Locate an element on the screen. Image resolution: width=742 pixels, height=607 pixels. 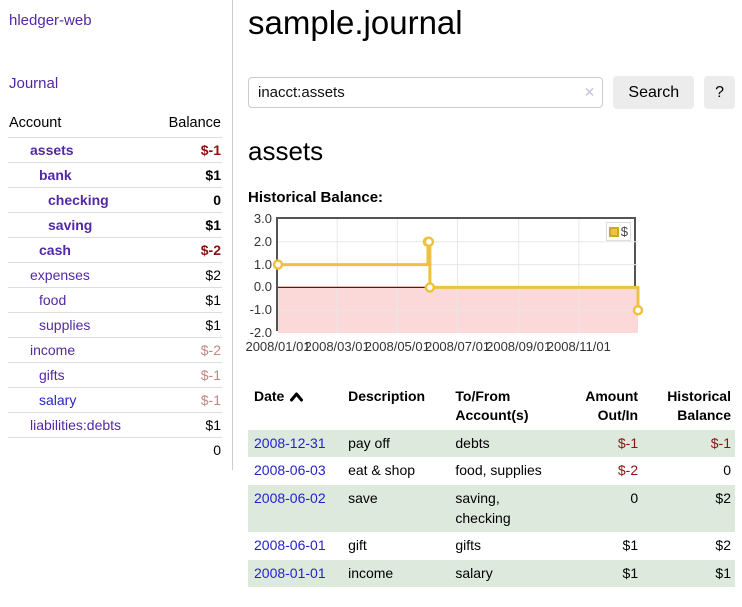
chart-legend: $ is located at coordinates (618, 231).